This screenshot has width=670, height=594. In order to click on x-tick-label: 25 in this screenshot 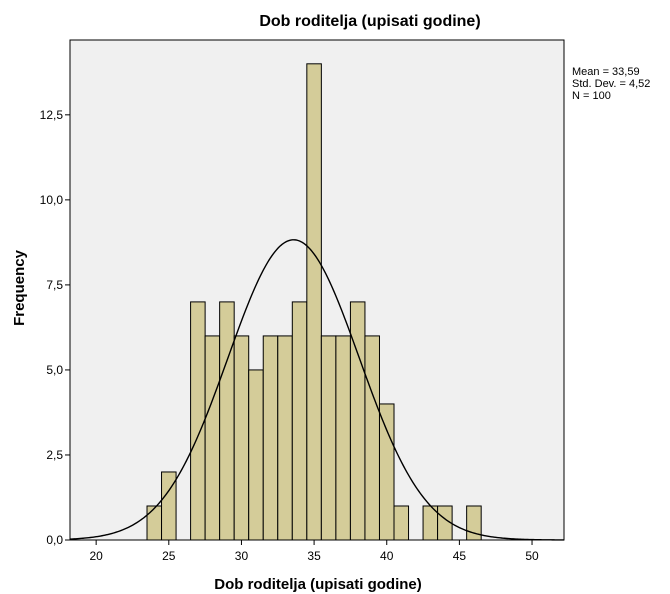, I will do `click(169, 556)`.